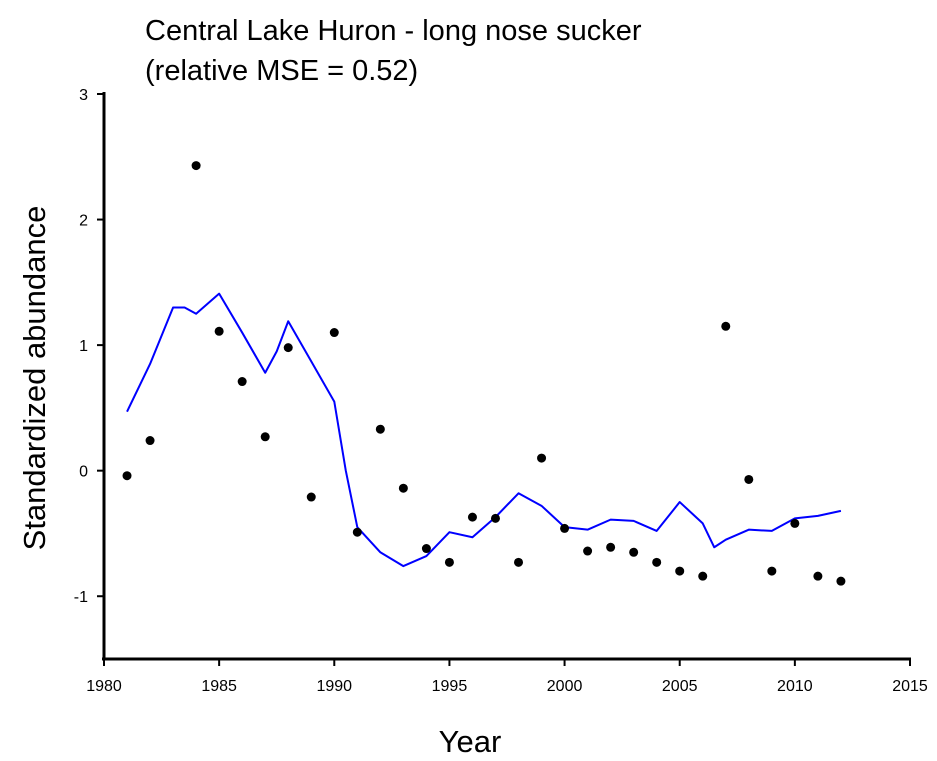  Describe the element at coordinates (281, 71) in the screenshot. I see `chart-title: (relative MSE = 0.52)` at that location.